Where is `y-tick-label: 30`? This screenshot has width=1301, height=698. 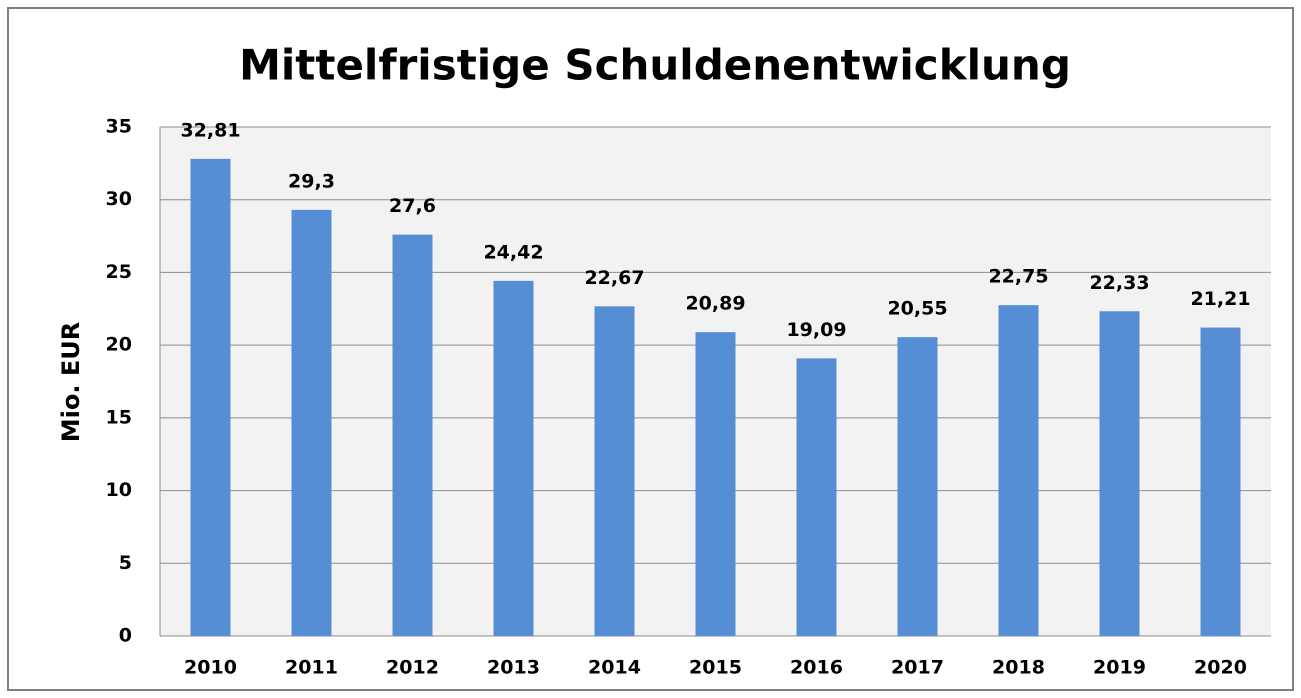
y-tick-label: 30 is located at coordinates (119, 199).